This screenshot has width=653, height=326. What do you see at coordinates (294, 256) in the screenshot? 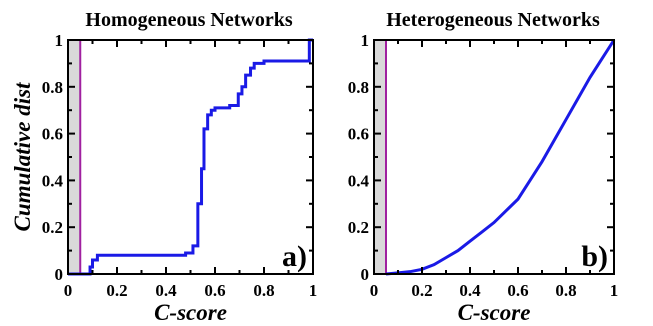
I see `panel-label: a)` at bounding box center [294, 256].